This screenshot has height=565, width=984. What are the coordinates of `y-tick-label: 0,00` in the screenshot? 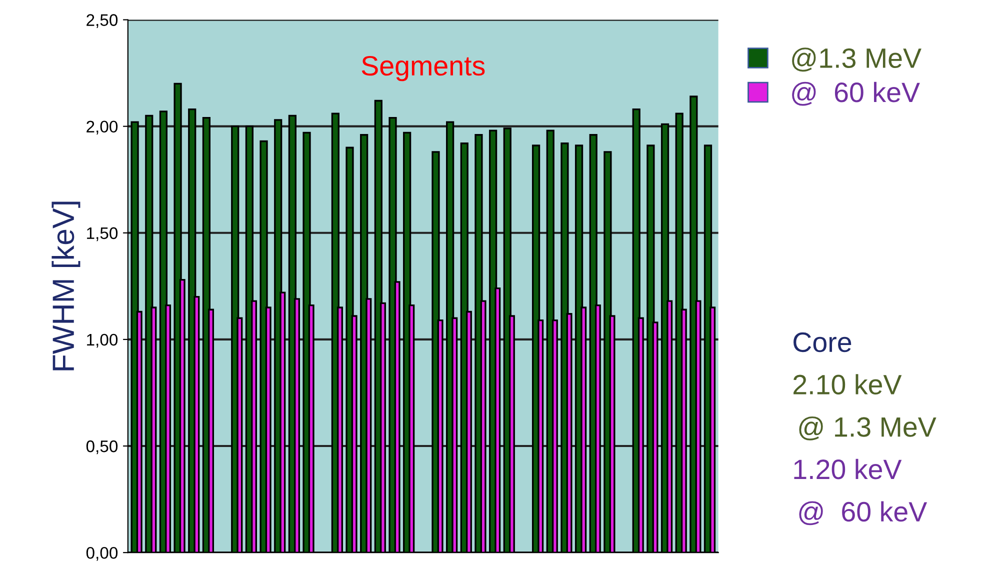 It's located at (102, 553).